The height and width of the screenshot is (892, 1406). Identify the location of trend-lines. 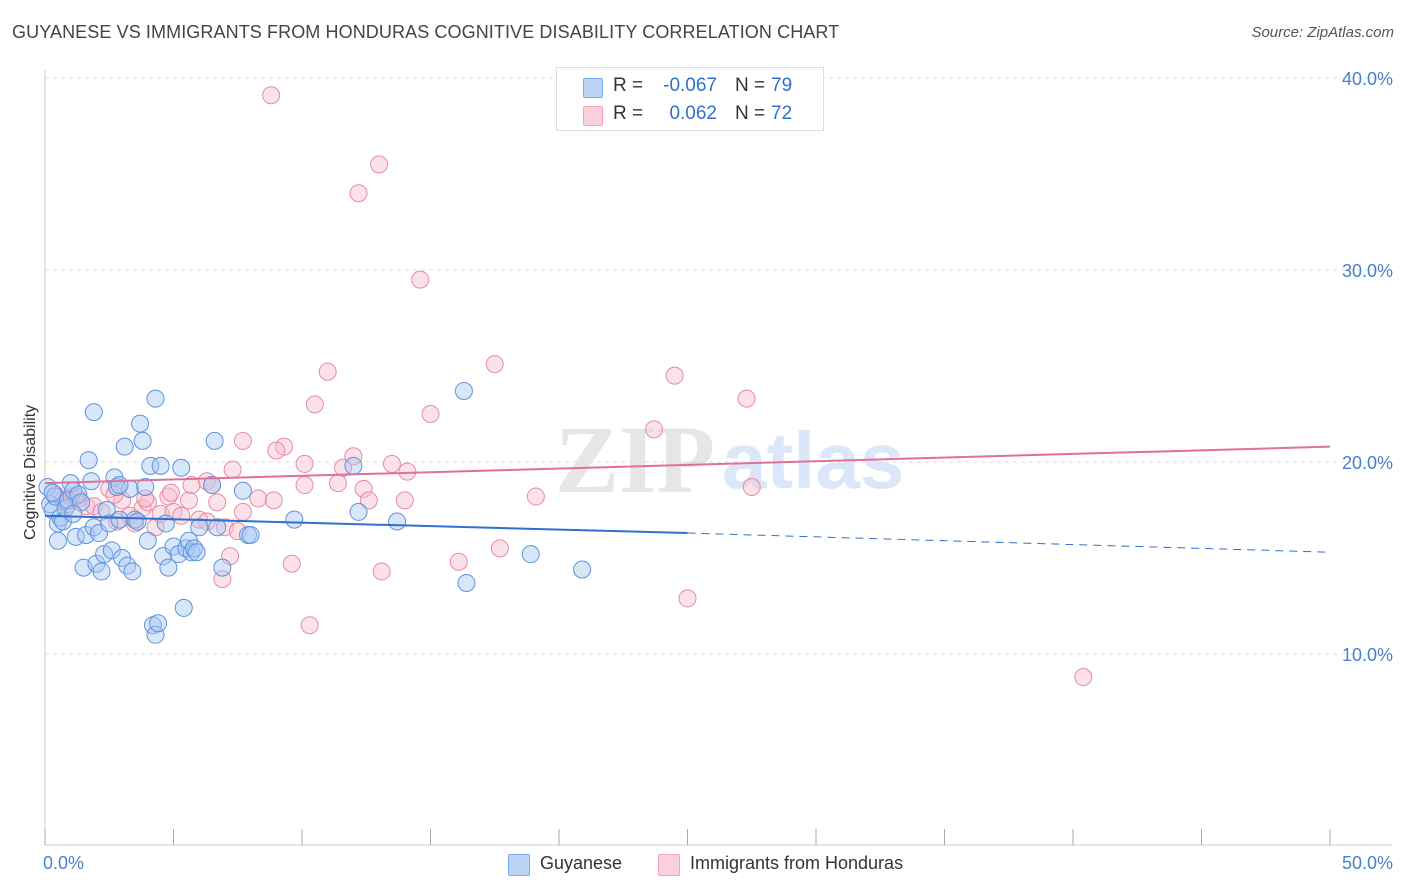
(687, 499).